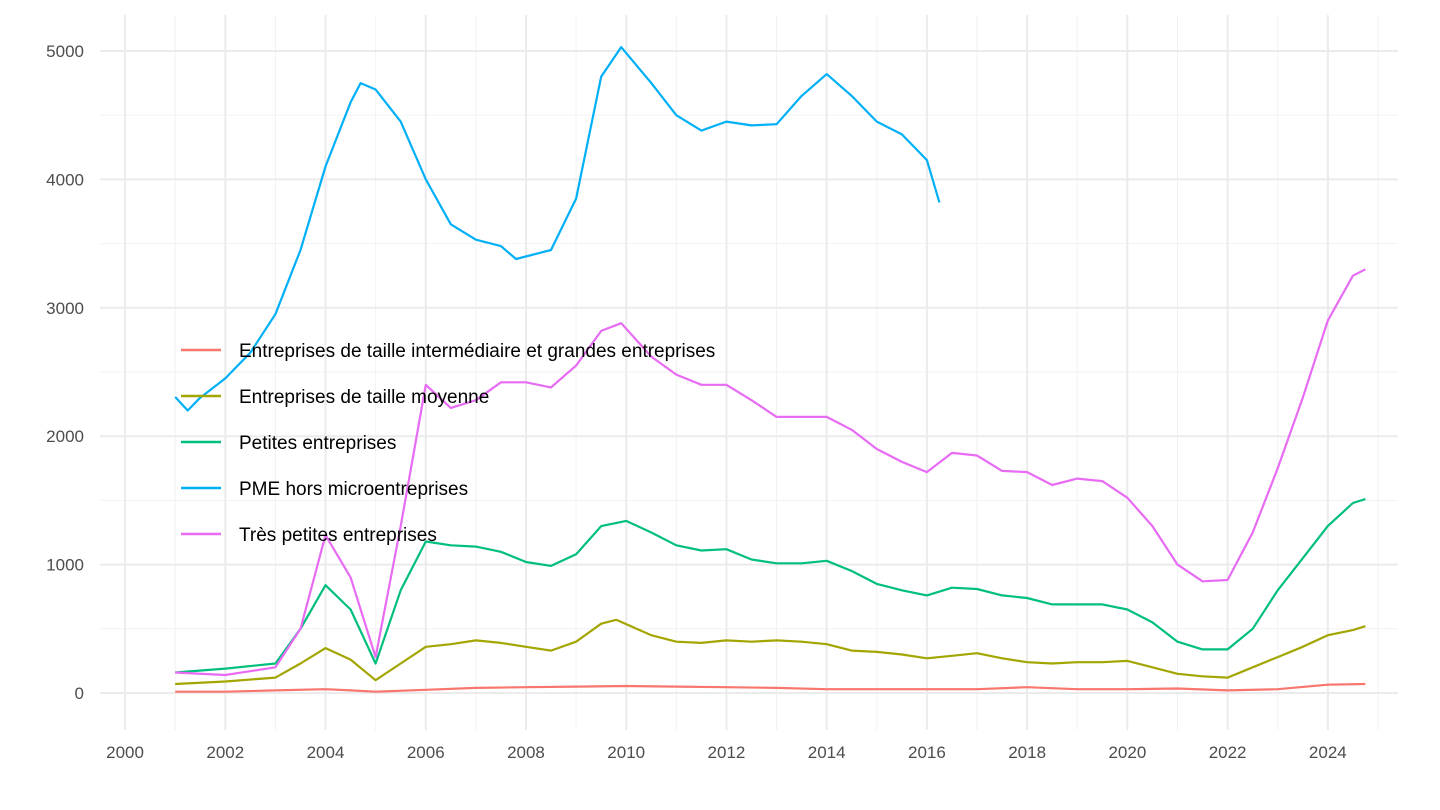 The height and width of the screenshot is (810, 1440). Describe the element at coordinates (727, 752) in the screenshot. I see `x-tick-label: 2012` at that location.